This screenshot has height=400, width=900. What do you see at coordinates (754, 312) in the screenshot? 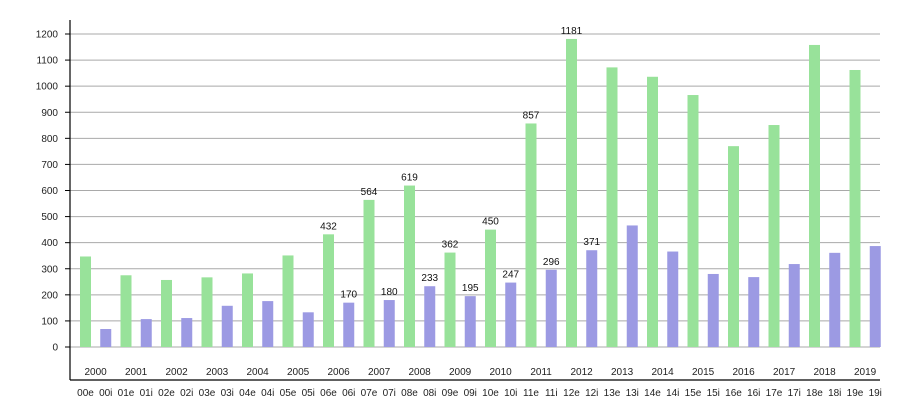
I see `bar-16i` at bounding box center [754, 312].